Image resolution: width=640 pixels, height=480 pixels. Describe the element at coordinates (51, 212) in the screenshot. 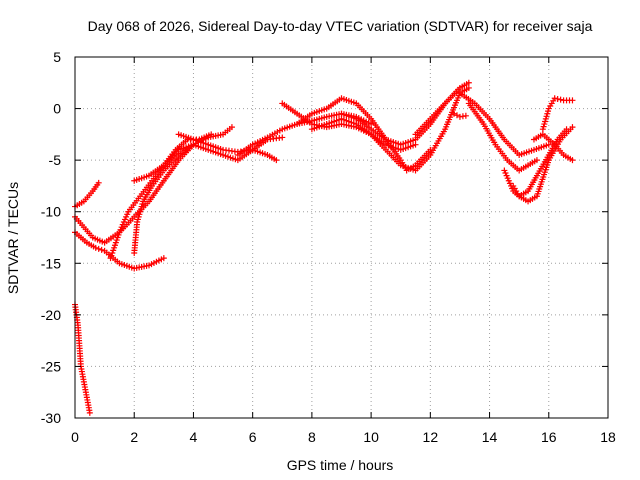

I see `y-tick-label: -10` at that location.